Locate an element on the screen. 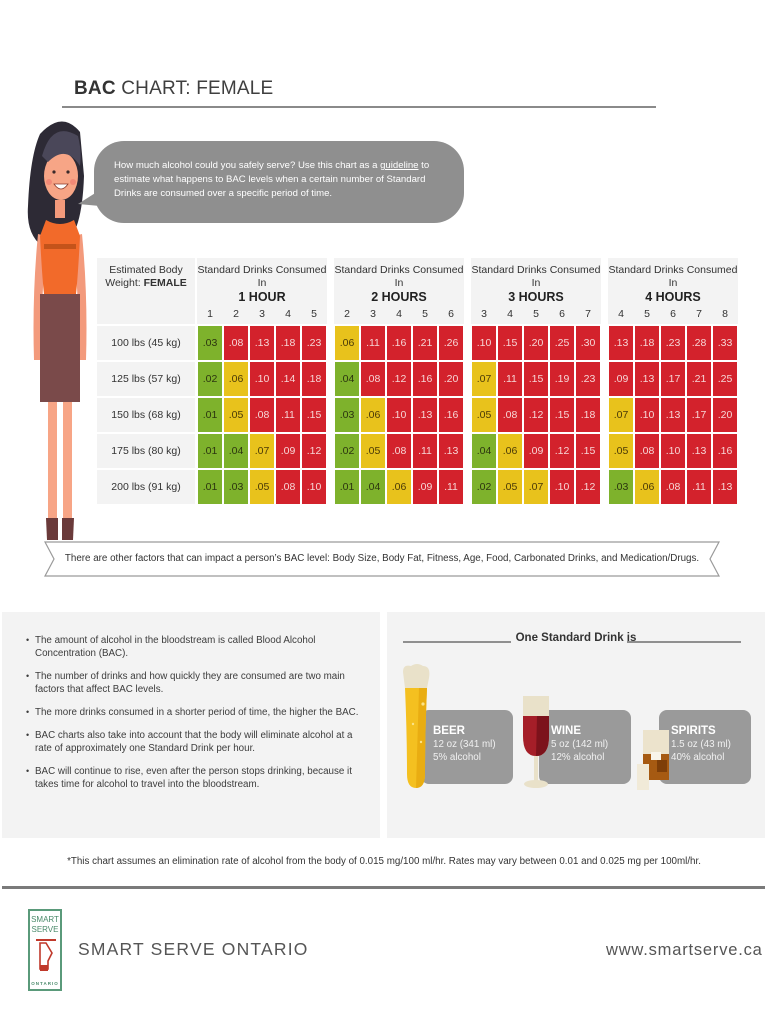  drink-count-row: 2 3 4 5 6 is located at coordinates (399, 315).